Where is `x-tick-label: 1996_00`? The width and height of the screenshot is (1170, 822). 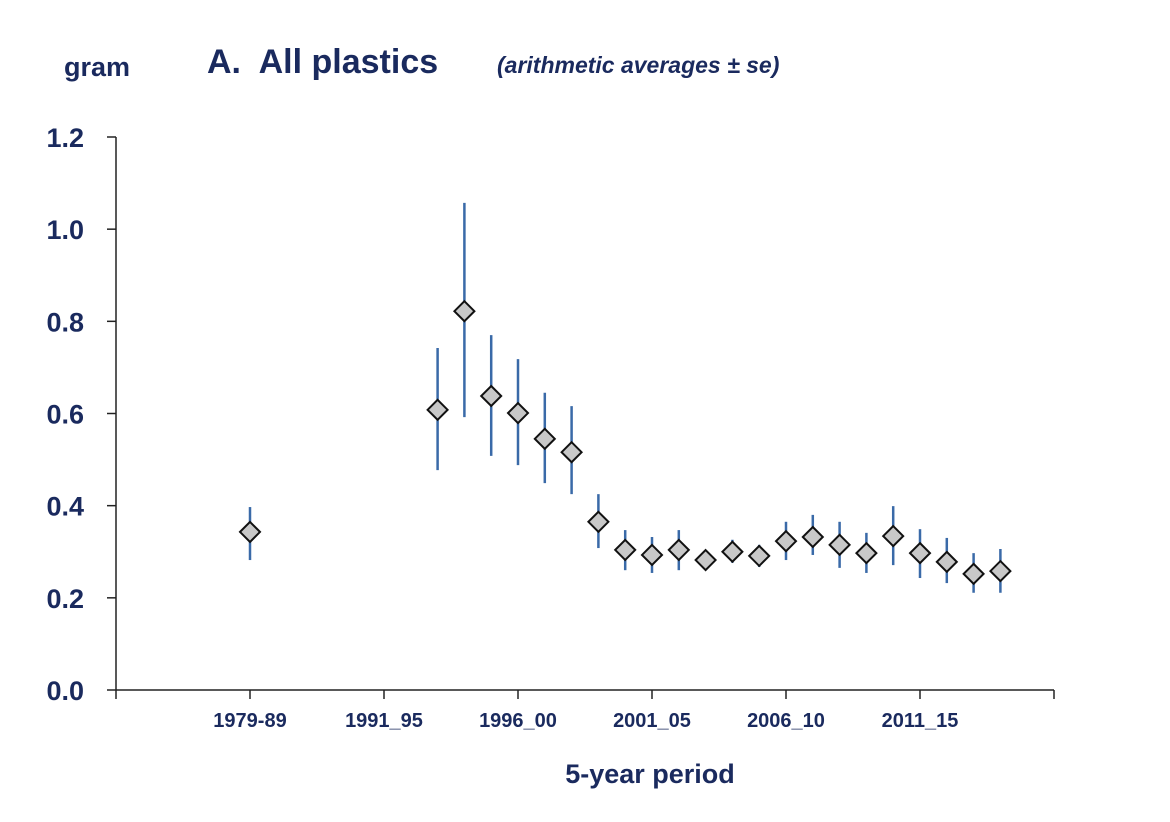
x-tick-label: 1996_00 is located at coordinates (518, 721).